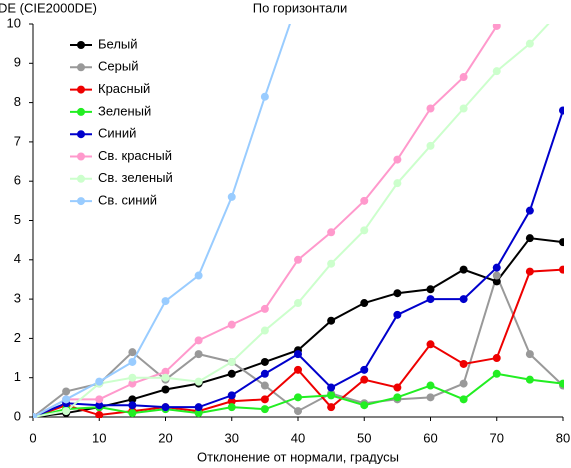  I want to click on x-tick-label: 30, so click(232, 437).